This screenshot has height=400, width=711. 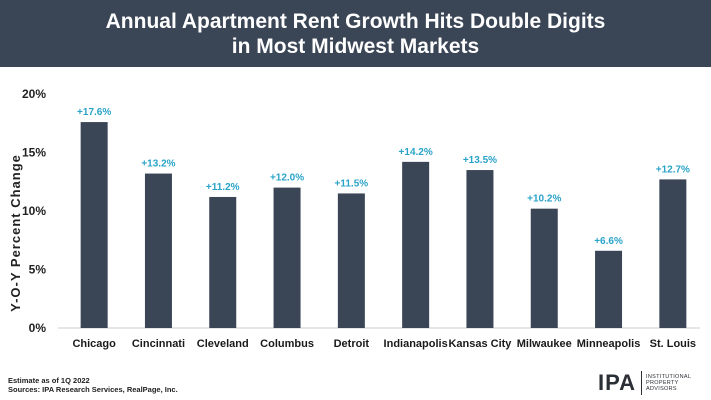 What do you see at coordinates (673, 169) in the screenshot?
I see `data-label: +12.7%` at bounding box center [673, 169].